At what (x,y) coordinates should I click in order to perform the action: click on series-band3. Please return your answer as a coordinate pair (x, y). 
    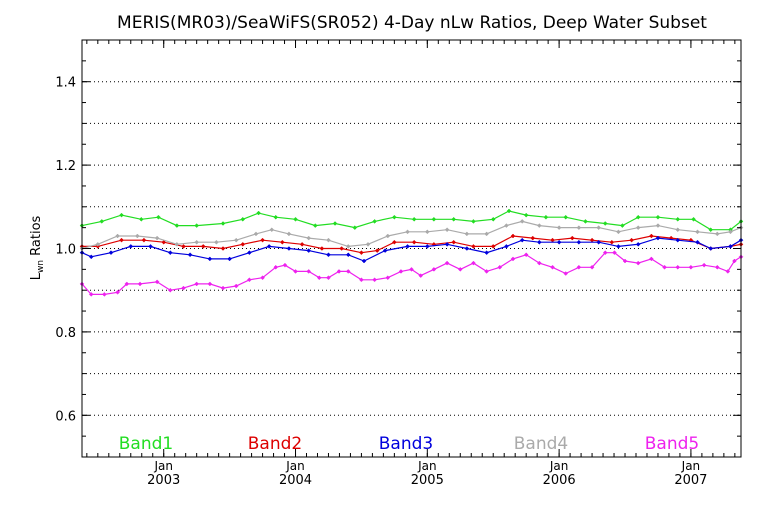
    Looking at the image, I should click on (411, 249).